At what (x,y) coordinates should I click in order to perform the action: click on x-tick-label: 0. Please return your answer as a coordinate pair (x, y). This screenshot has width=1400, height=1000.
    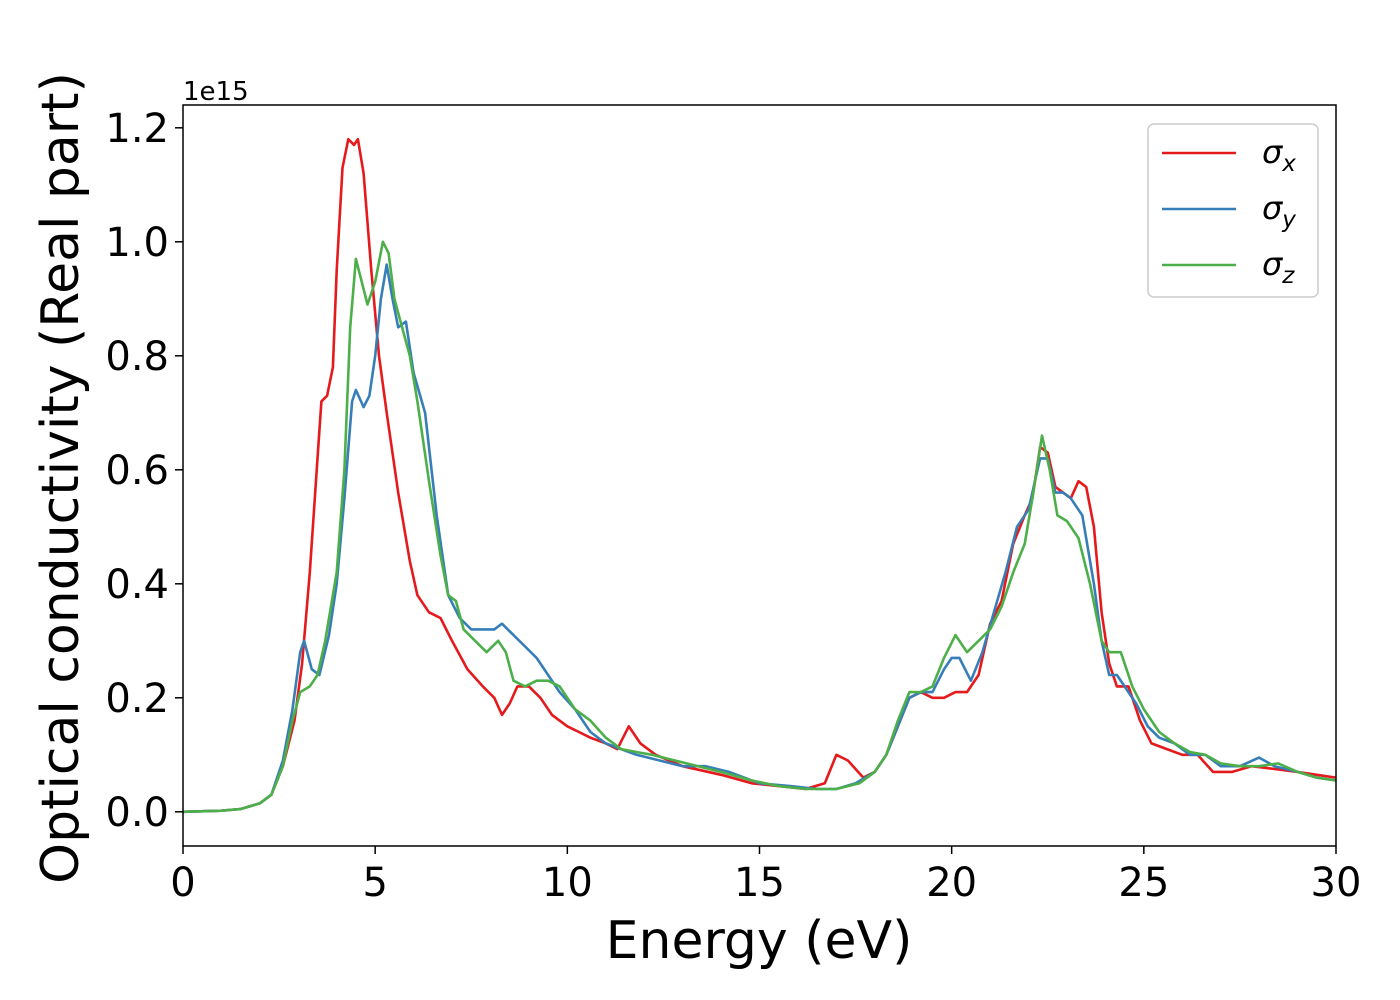
    Looking at the image, I should click on (182, 883).